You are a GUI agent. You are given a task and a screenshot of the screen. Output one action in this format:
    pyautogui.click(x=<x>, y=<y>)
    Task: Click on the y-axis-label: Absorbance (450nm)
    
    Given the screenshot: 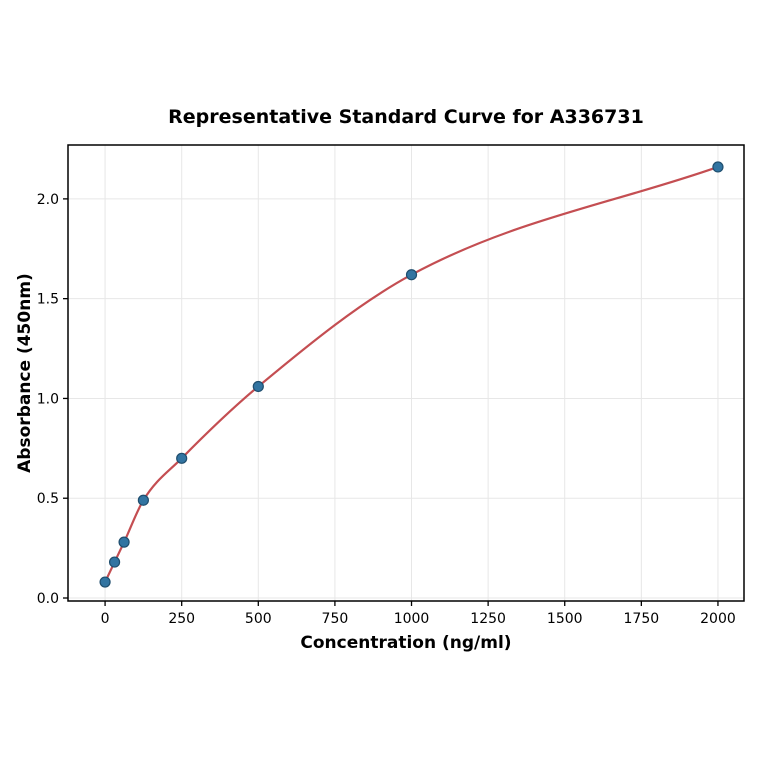 What is the action you would take?
    pyautogui.click(x=25, y=373)
    